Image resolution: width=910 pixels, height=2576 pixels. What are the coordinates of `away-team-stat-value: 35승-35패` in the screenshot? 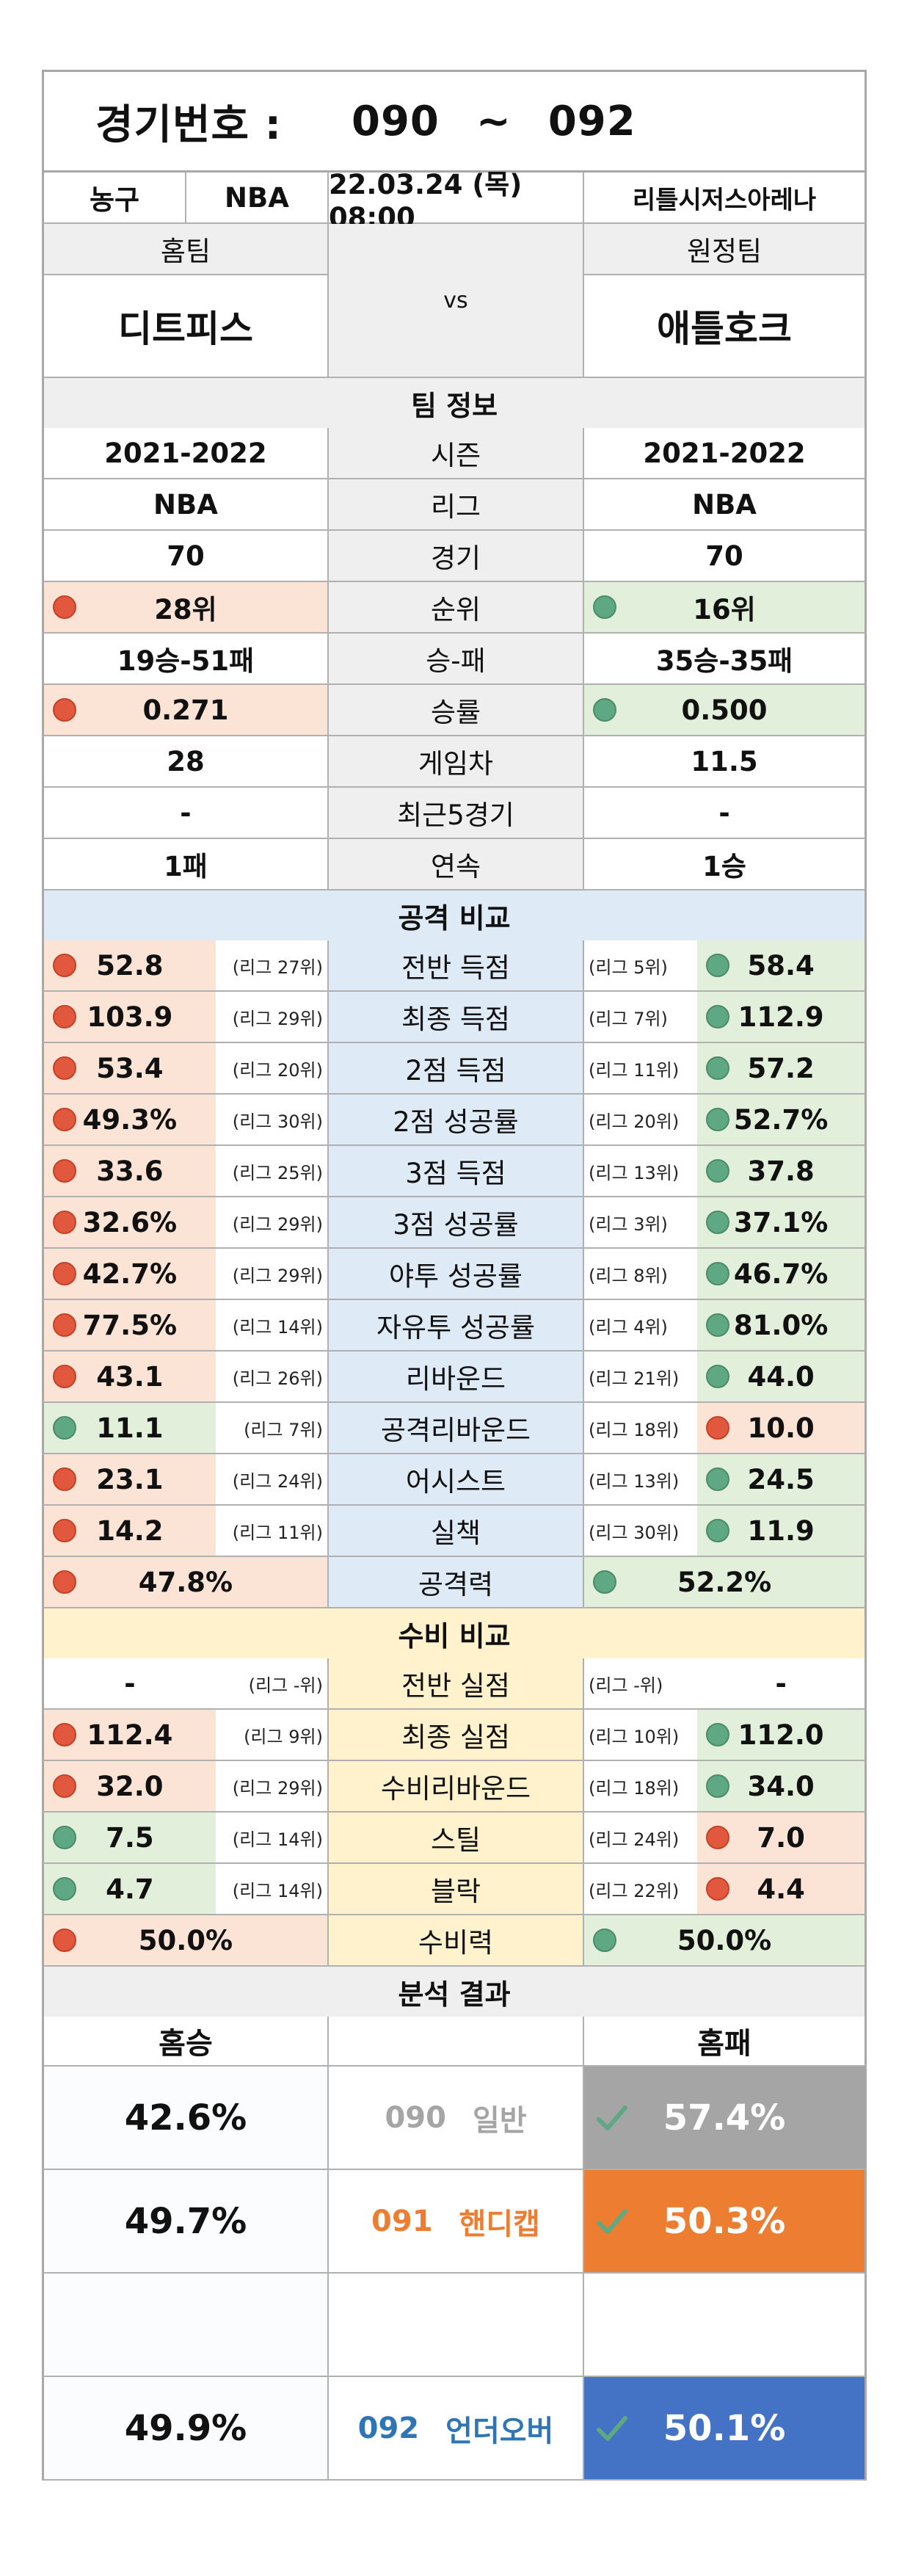 It's located at (724, 661).